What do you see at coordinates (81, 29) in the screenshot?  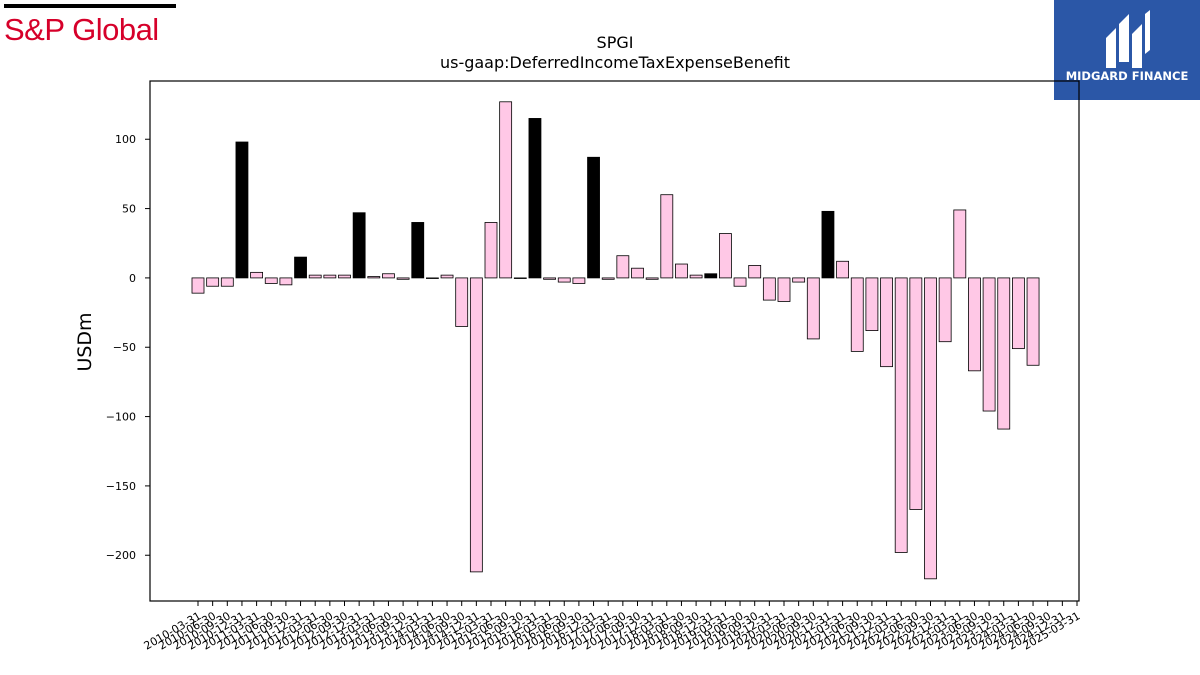 I see `sp-global-logo-text: S&P Global` at bounding box center [81, 29].